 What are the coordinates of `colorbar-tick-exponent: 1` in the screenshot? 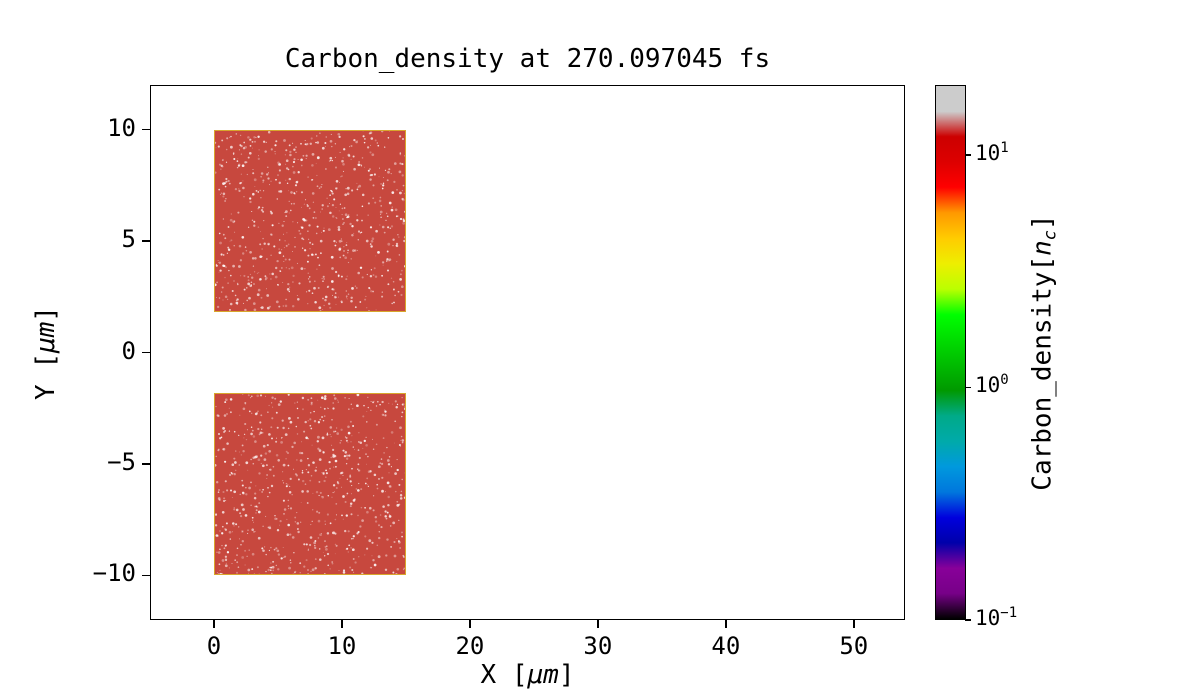 It's located at (1004, 147).